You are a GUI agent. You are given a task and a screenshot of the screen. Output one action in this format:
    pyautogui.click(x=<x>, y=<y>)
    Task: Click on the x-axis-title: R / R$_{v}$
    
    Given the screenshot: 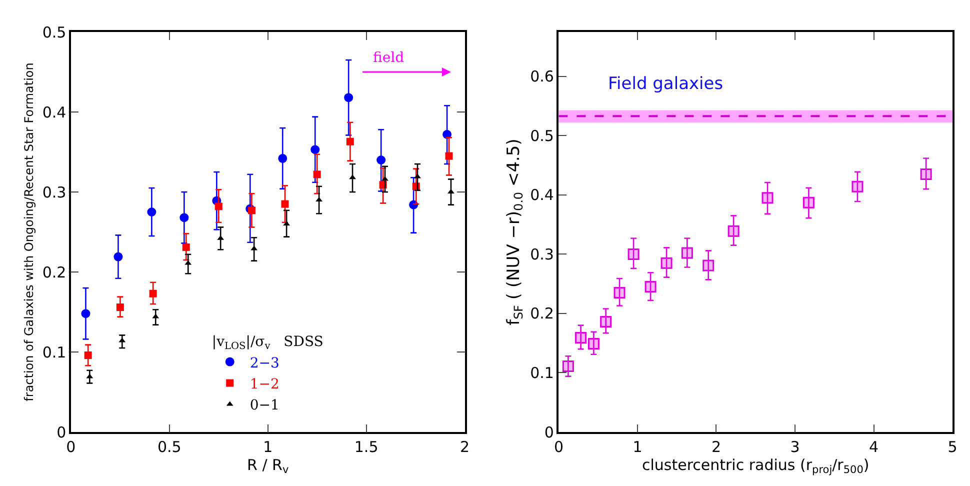 What is the action you would take?
    pyautogui.click(x=268, y=466)
    